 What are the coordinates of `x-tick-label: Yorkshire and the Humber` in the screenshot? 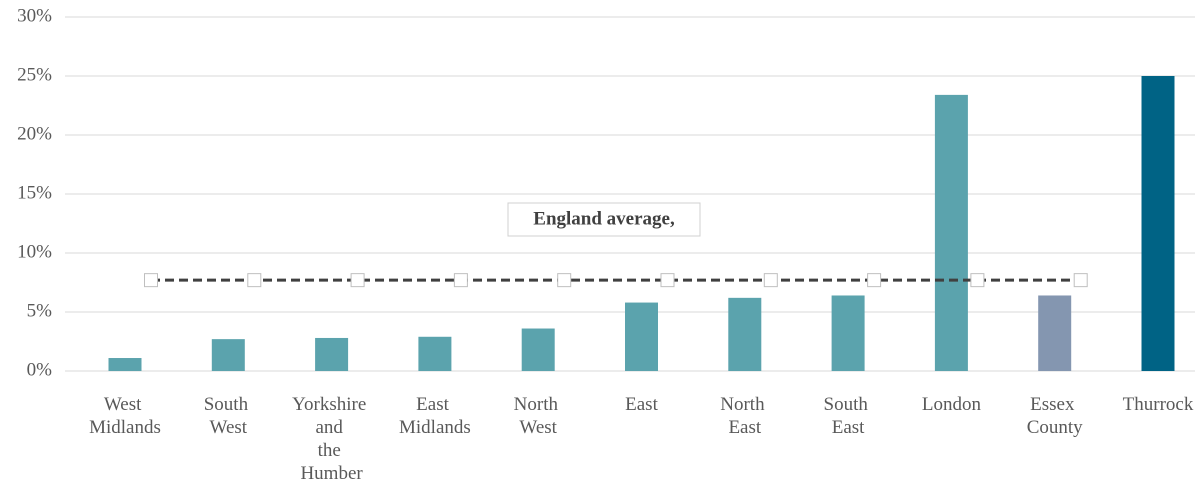 It's located at (331, 439).